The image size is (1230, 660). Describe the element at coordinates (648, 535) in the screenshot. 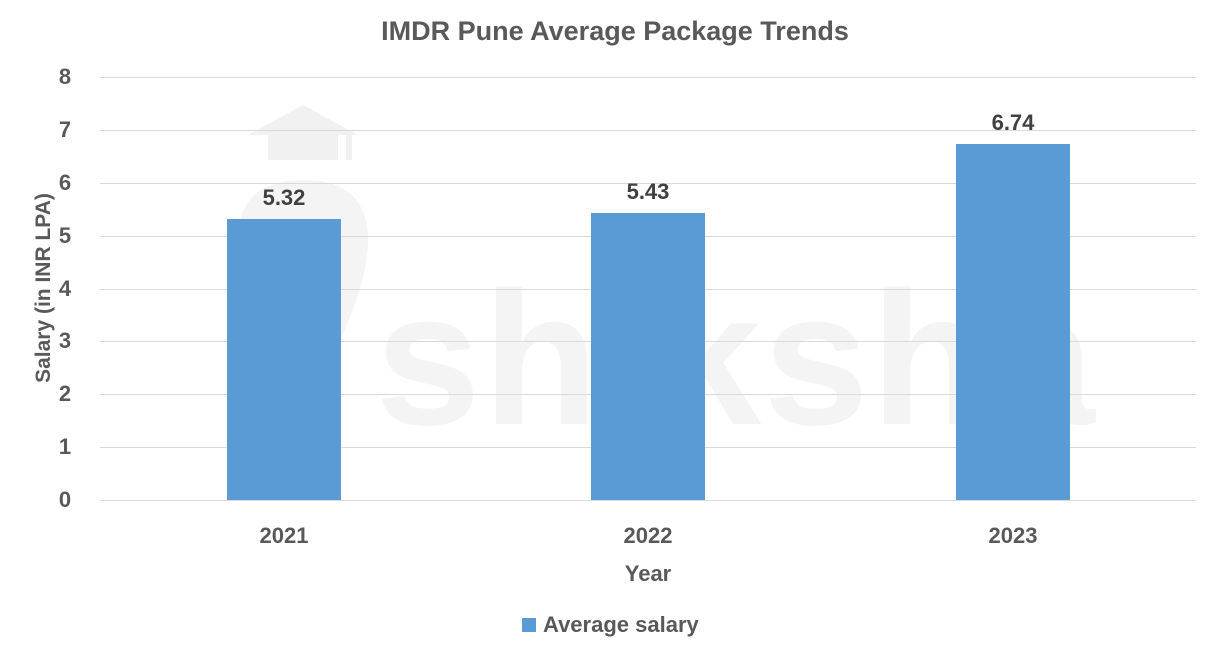

I see `x-tick: 2022` at that location.